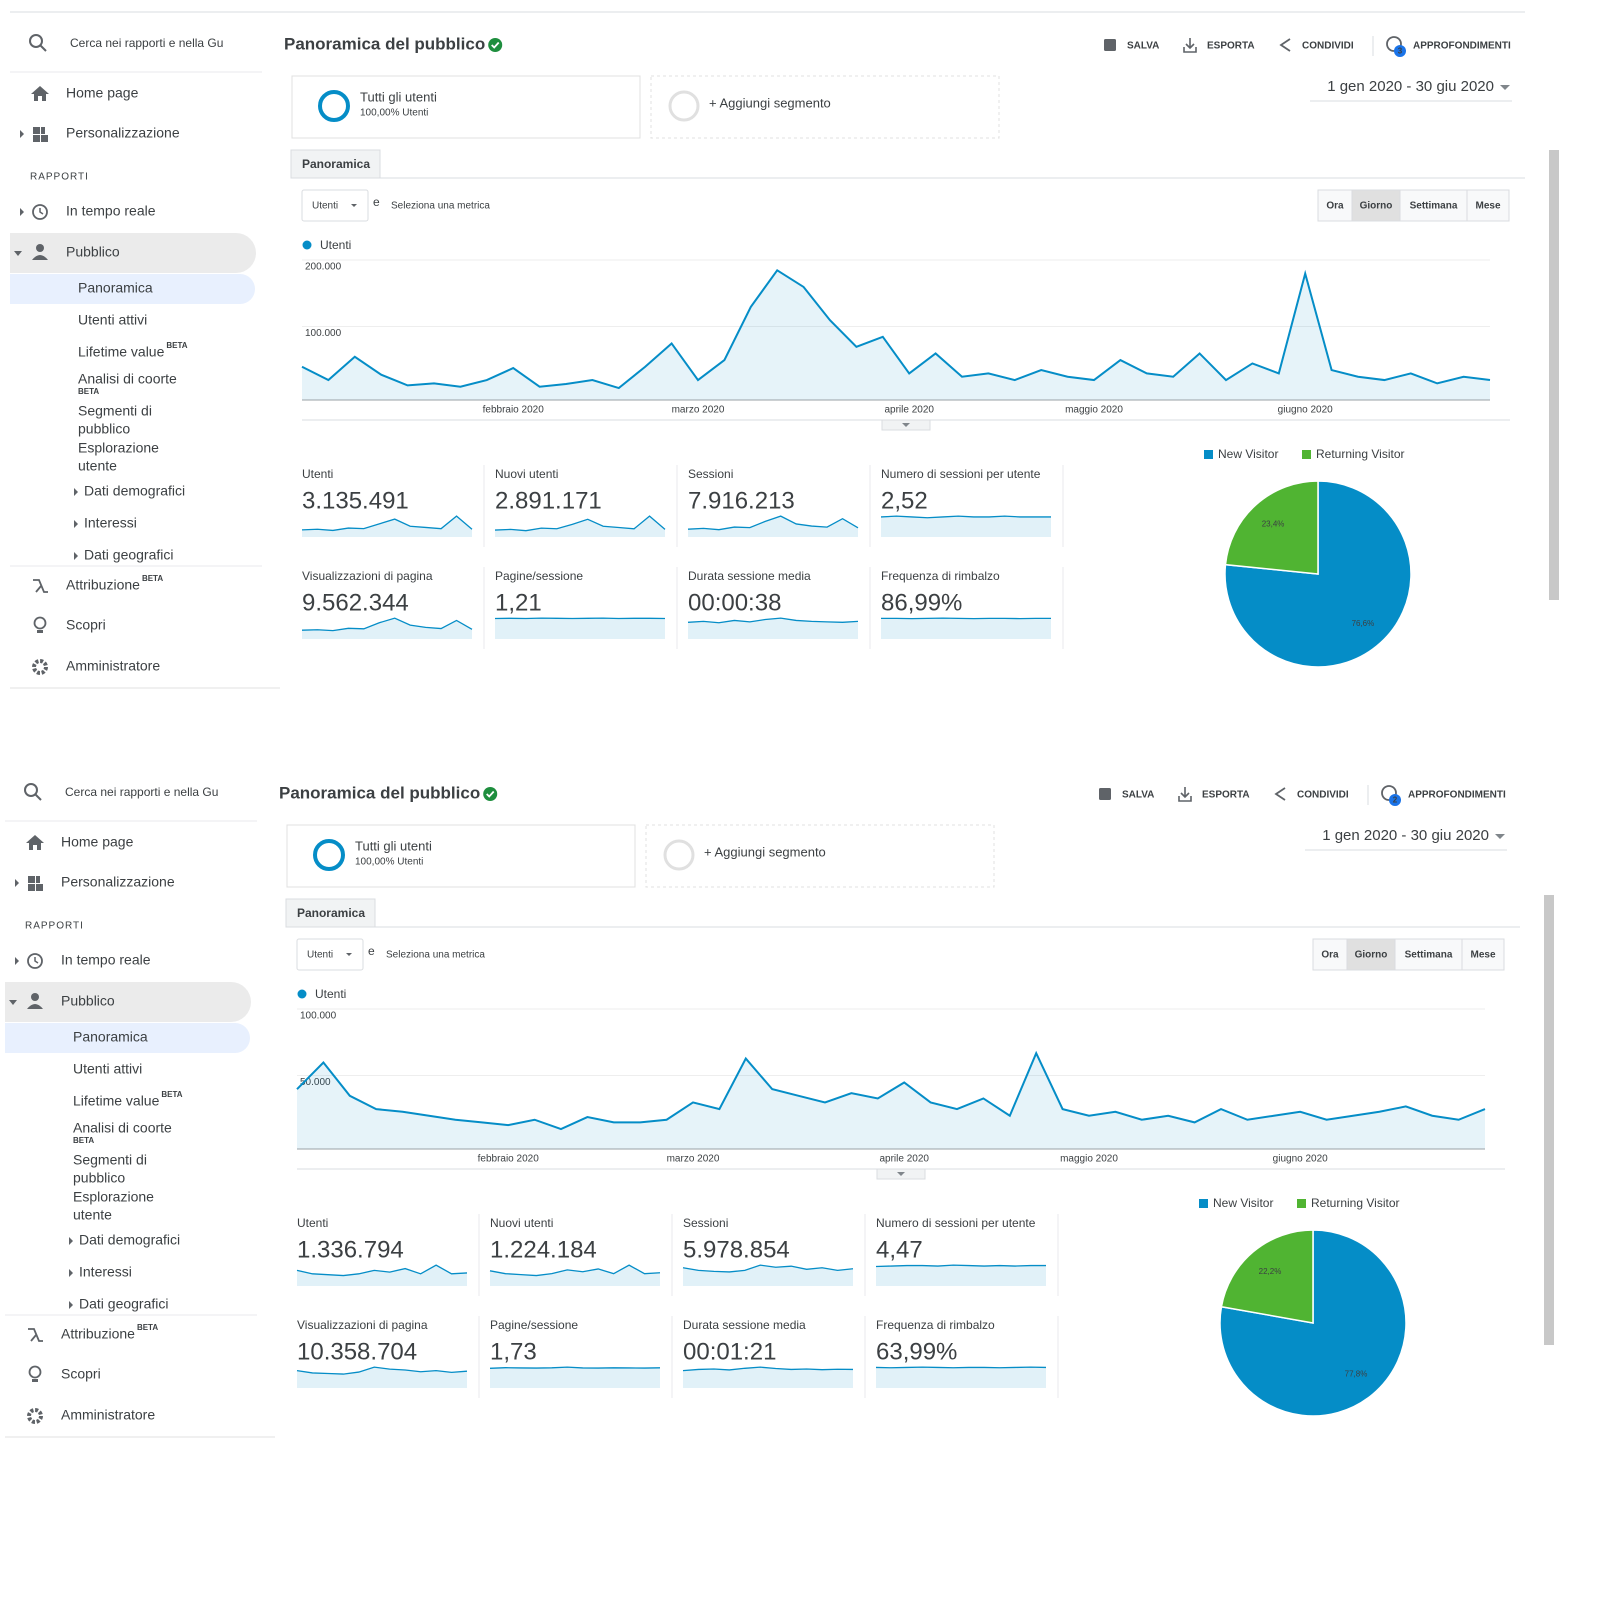 This screenshot has height=1600, width=1600. I want to click on legend-label: Utenti, so click(330, 994).